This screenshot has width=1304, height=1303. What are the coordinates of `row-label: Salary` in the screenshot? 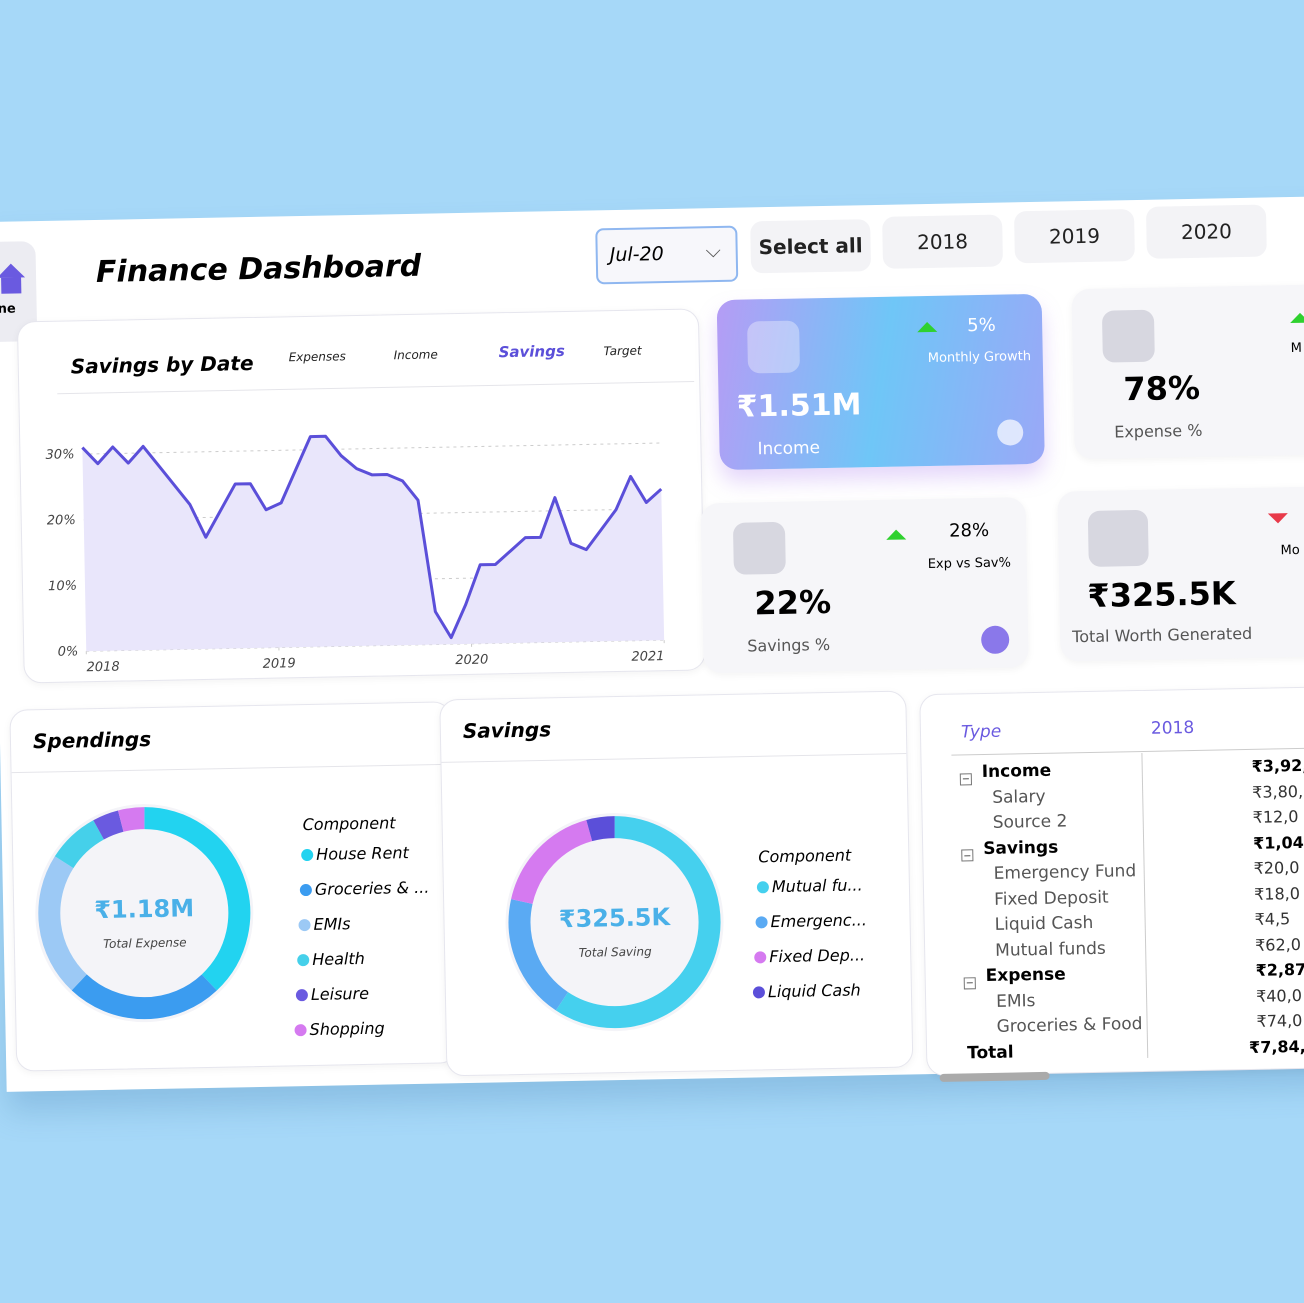 It's located at (1019, 797).